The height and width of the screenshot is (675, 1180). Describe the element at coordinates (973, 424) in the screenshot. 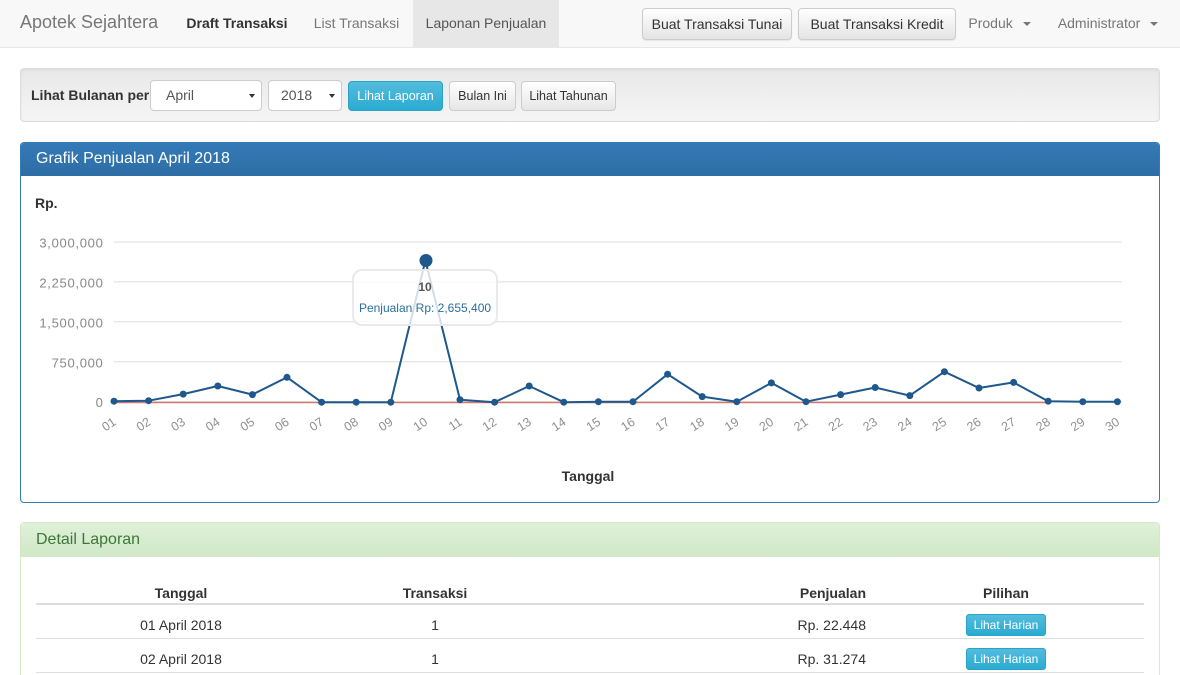

I see `svg-text: 26` at that location.